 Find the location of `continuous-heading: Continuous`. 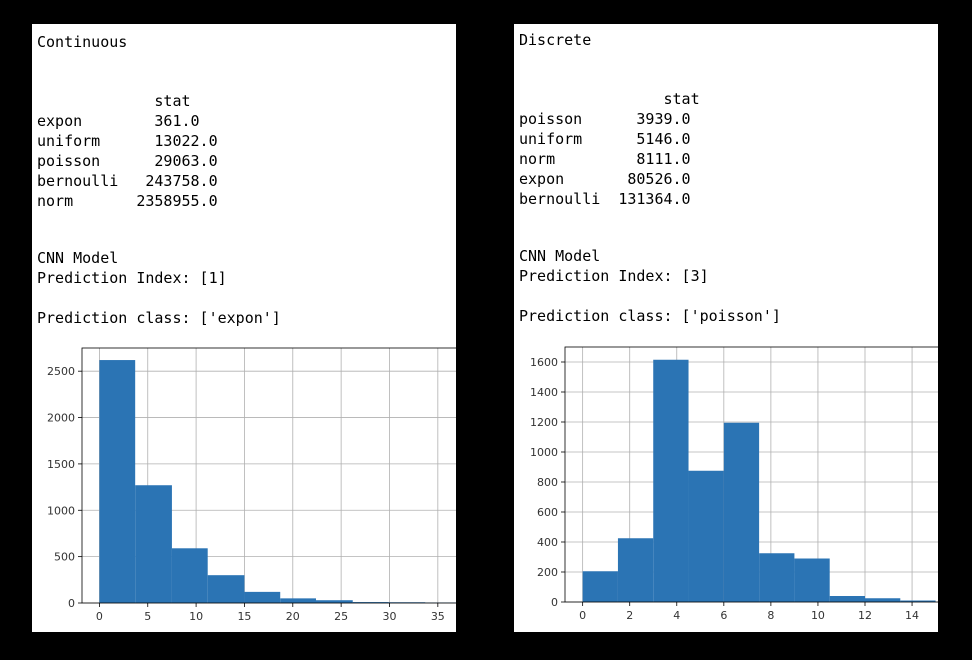

continuous-heading: Continuous is located at coordinates (82, 42).